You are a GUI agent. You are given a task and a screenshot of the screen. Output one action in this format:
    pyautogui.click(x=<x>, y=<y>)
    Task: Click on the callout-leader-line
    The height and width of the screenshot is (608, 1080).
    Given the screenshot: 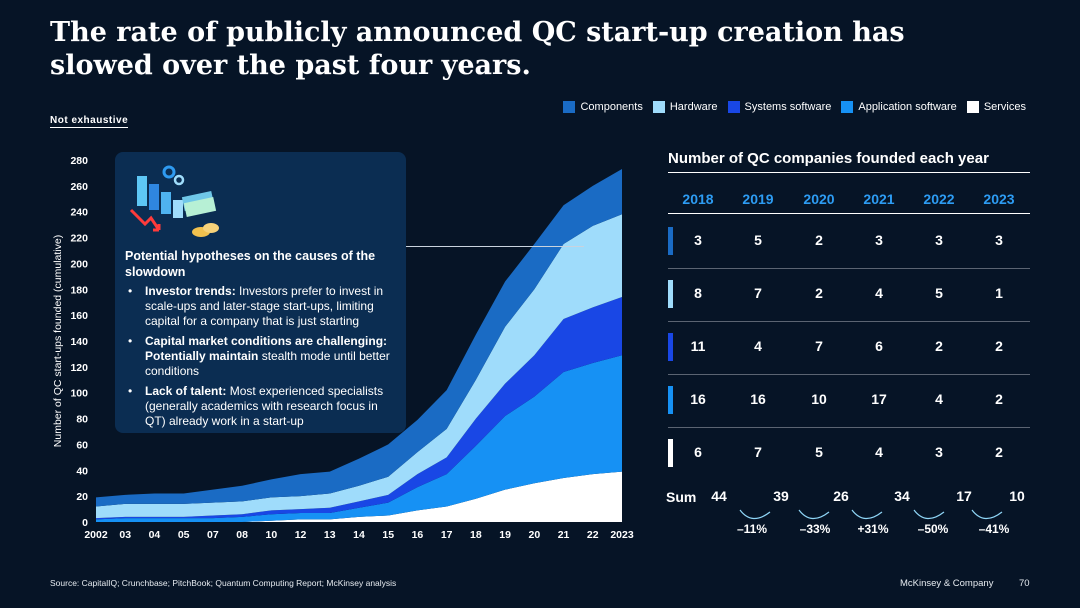 What is the action you would take?
    pyautogui.click(x=495, y=246)
    